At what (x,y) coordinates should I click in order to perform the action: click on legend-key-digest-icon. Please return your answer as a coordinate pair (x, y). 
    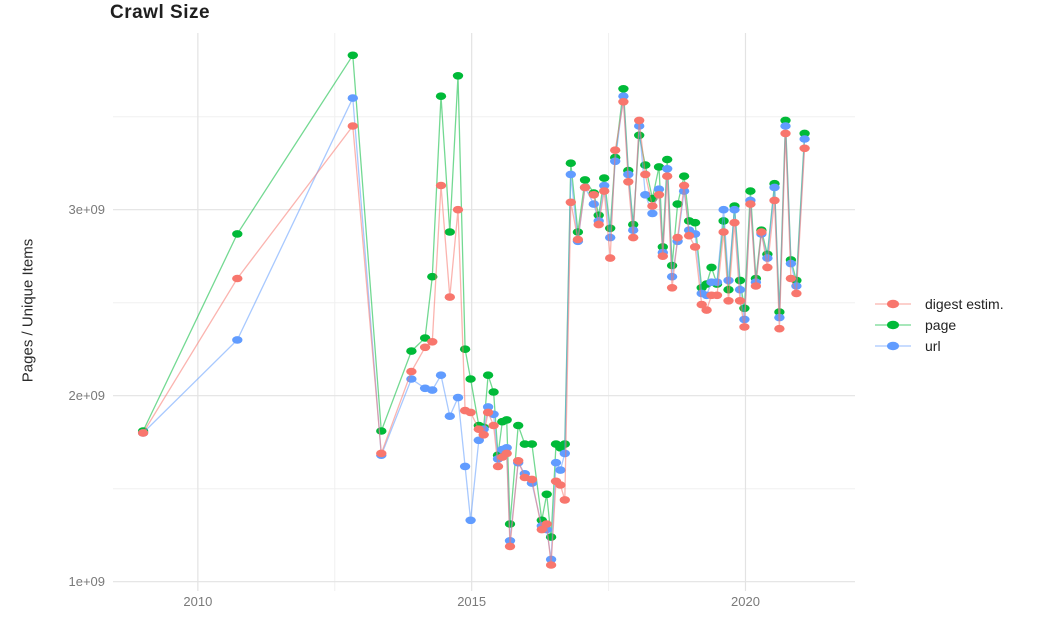
    Looking at the image, I should click on (893, 303).